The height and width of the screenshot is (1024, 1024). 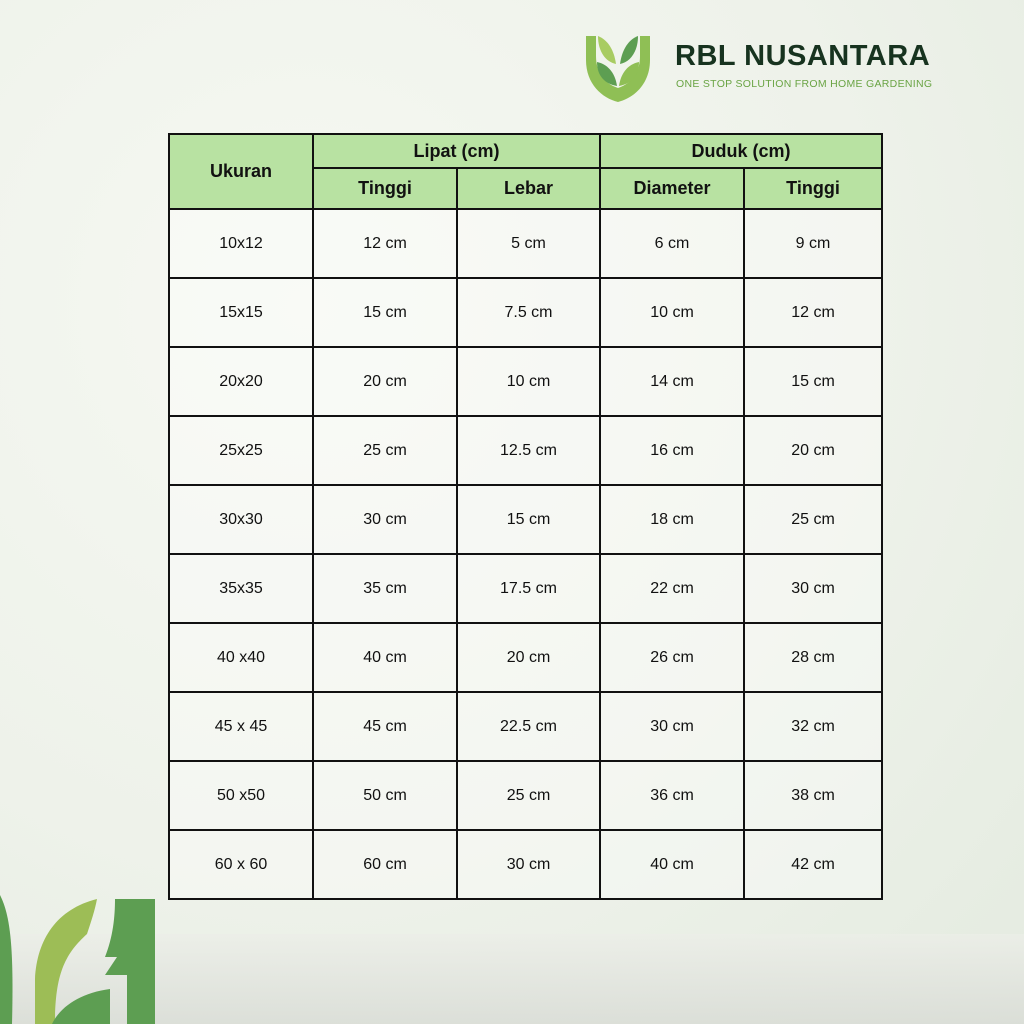 I want to click on cell-lebar: 30 cm, so click(x=528, y=864).